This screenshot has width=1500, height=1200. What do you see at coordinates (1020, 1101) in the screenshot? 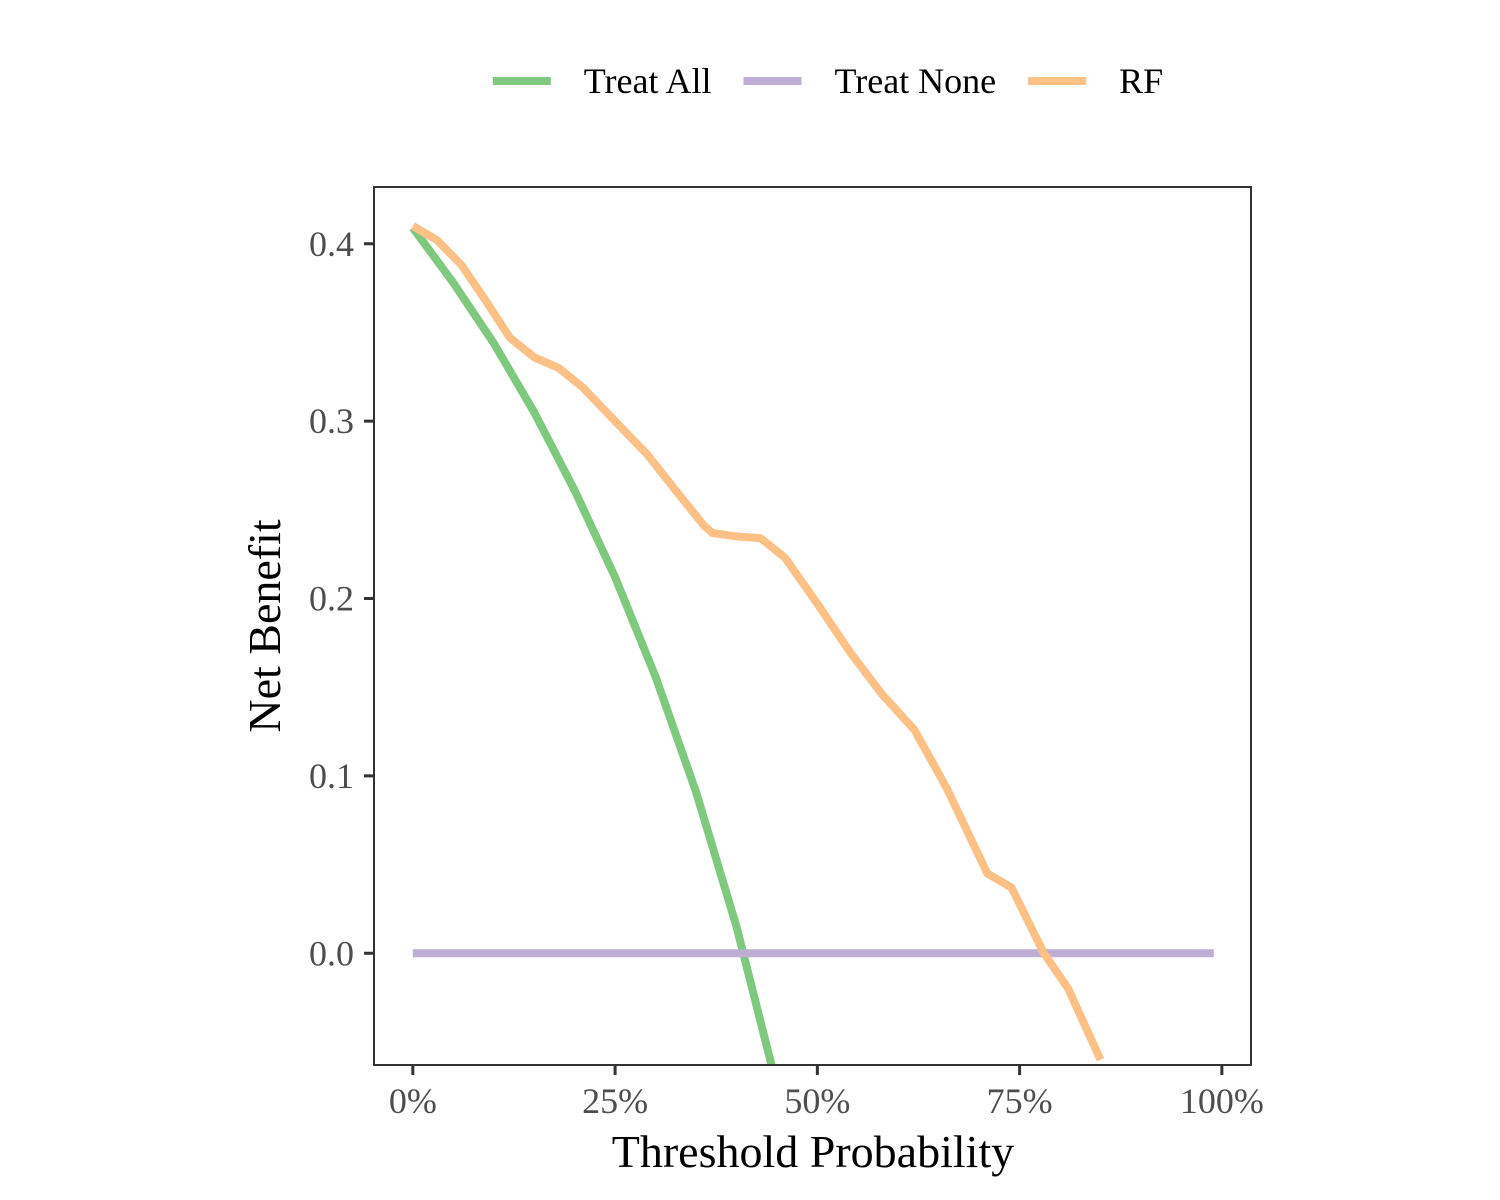
I see `x-tick-label: 75%` at bounding box center [1020, 1101].